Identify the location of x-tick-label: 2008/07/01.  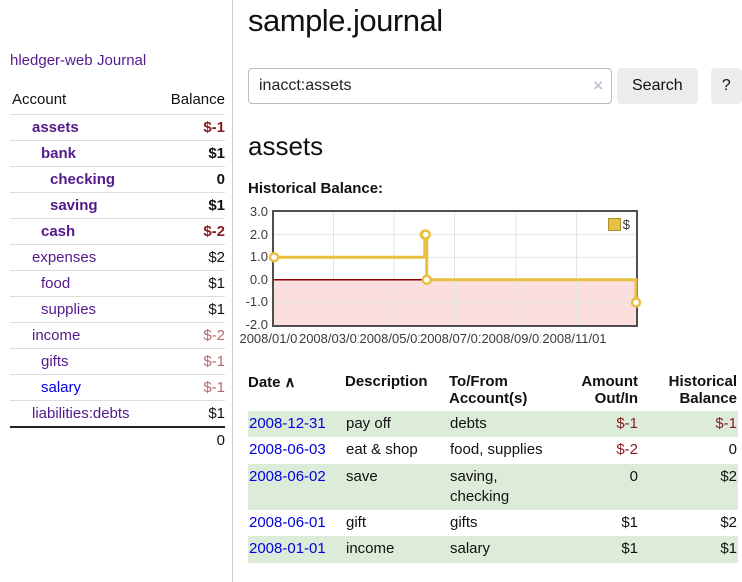
(452, 338).